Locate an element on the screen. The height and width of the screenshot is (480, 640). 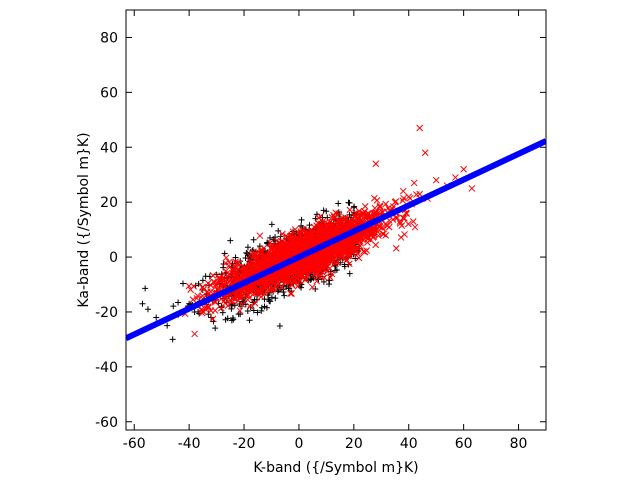
x-tick-label: -40 is located at coordinates (189, 444).